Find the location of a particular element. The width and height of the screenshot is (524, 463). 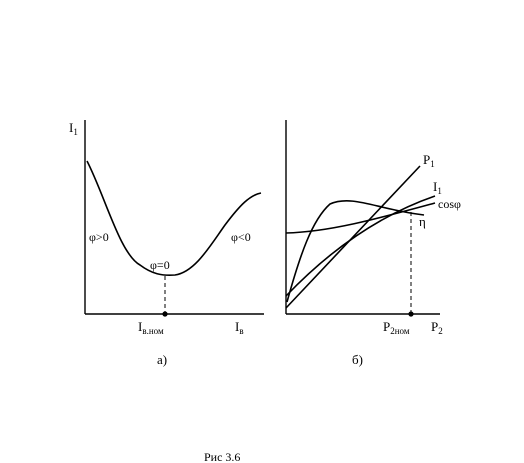

svg-text: P2ном is located at coordinates (396, 327).